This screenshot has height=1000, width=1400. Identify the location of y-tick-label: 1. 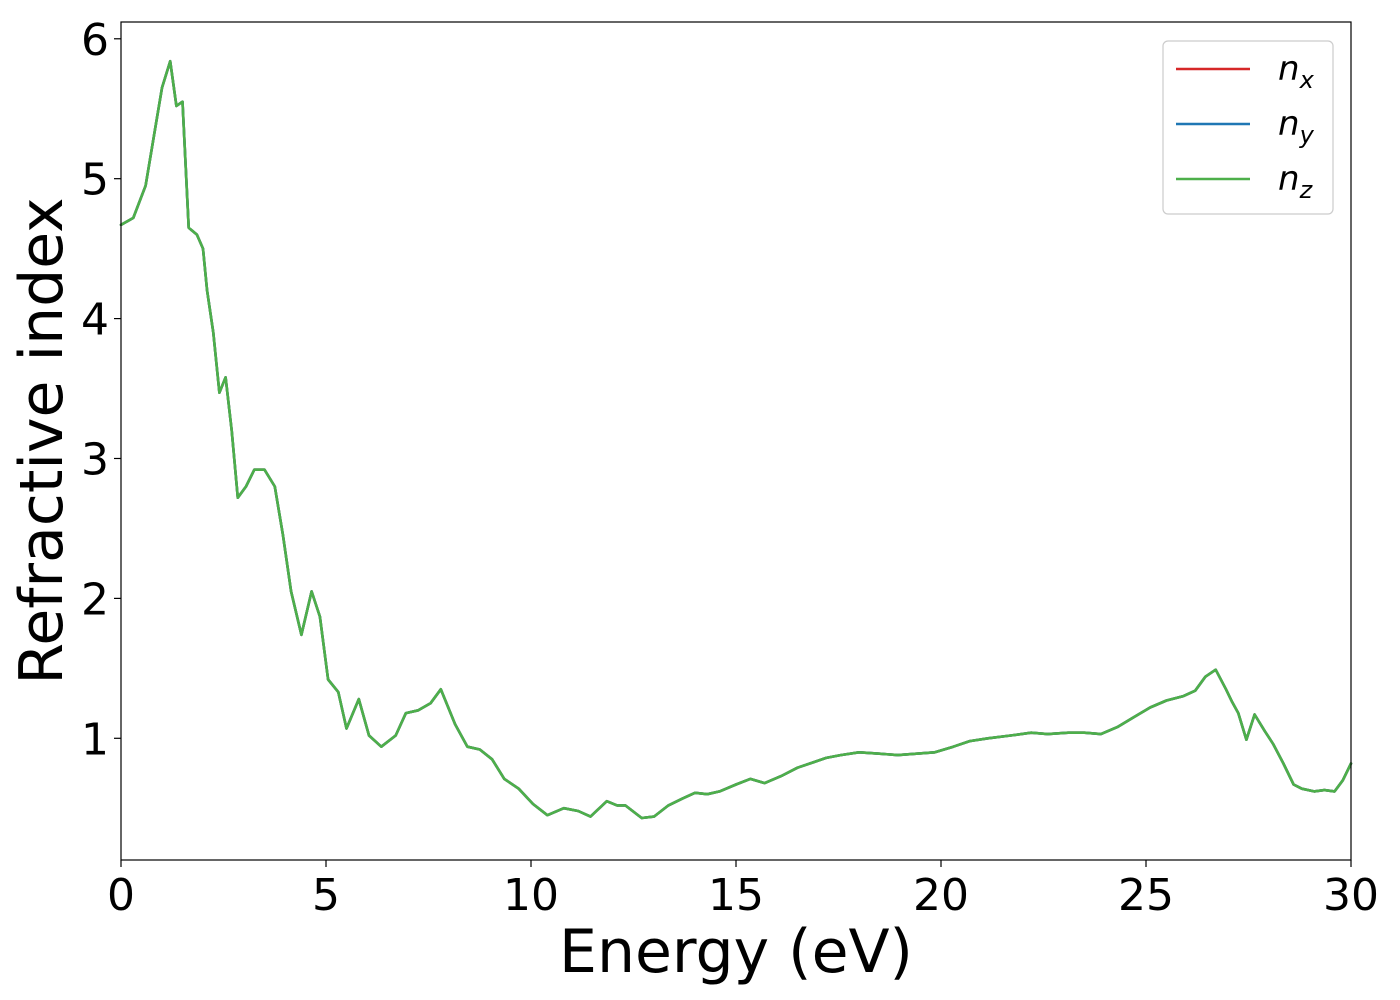
(95, 739).